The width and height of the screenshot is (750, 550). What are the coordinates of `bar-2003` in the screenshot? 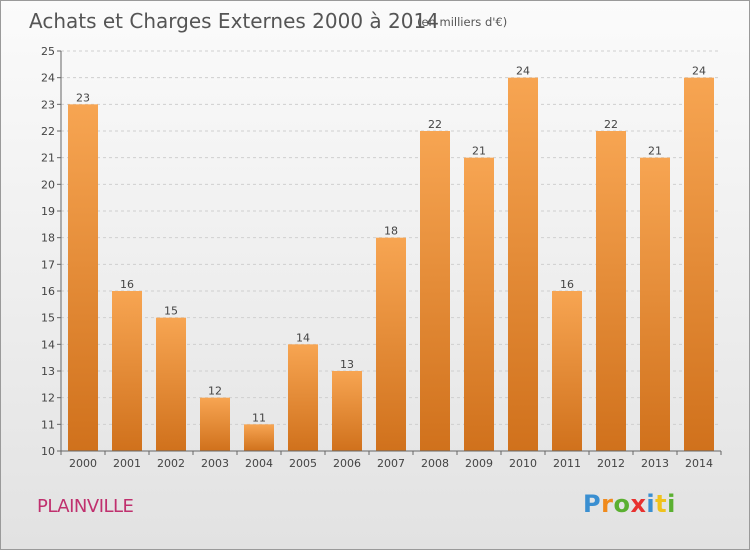 It's located at (215, 424).